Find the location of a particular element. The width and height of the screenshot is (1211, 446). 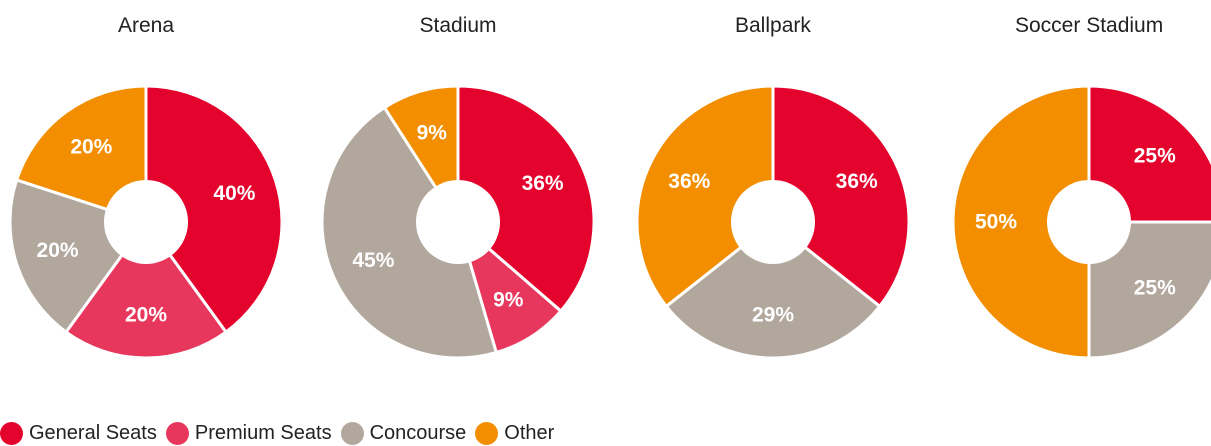

legend-item-concourse: Concourse is located at coordinates (403, 433).